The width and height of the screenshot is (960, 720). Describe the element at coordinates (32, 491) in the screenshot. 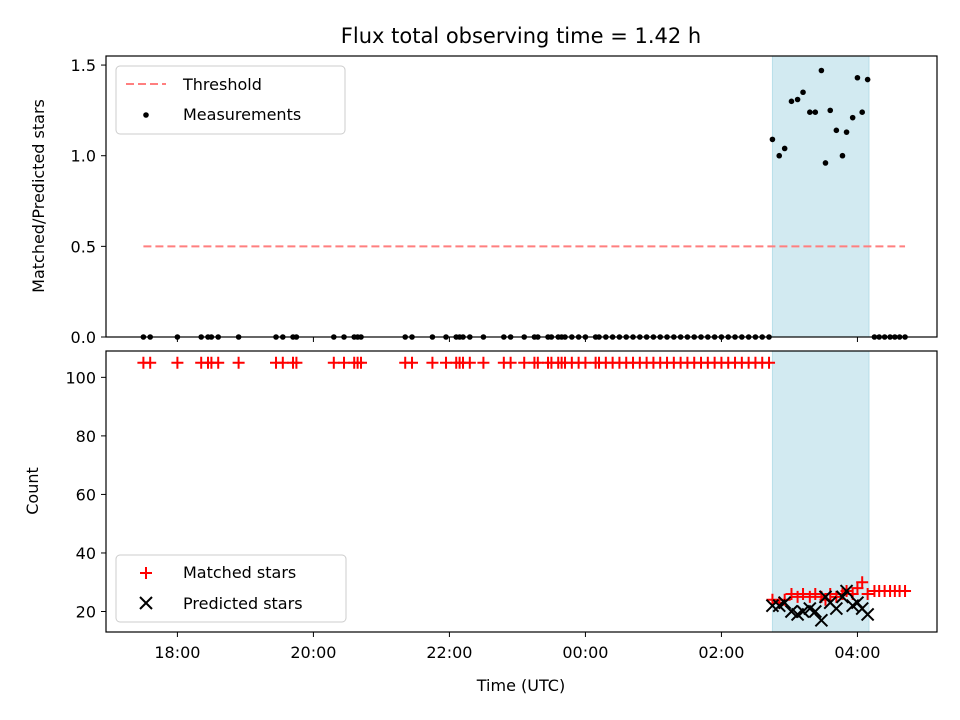

I see `count-y-axis-label: Count` at that location.